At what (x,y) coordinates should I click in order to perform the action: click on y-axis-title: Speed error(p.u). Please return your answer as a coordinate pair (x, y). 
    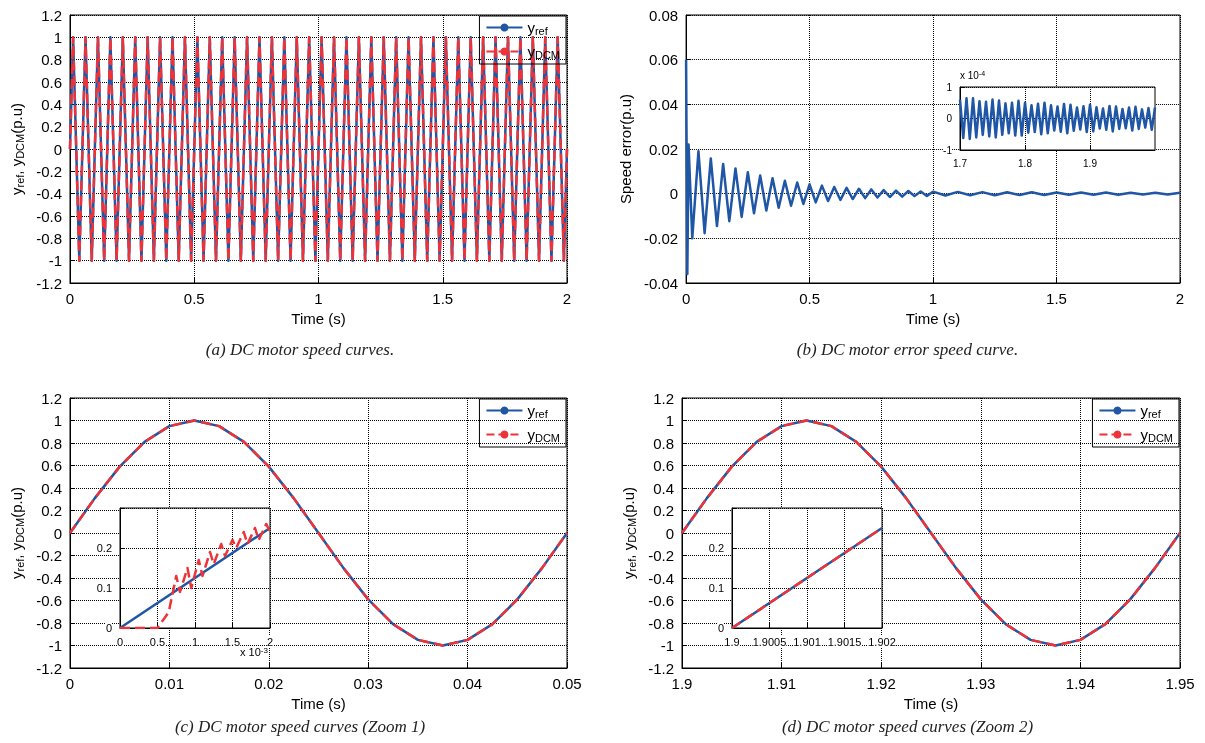
    Looking at the image, I should click on (625, 149).